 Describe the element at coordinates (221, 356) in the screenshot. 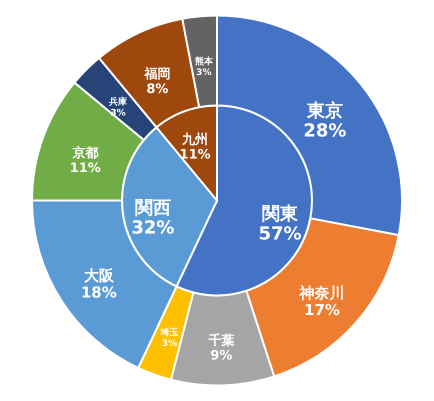

I see `data-label: 9%` at that location.